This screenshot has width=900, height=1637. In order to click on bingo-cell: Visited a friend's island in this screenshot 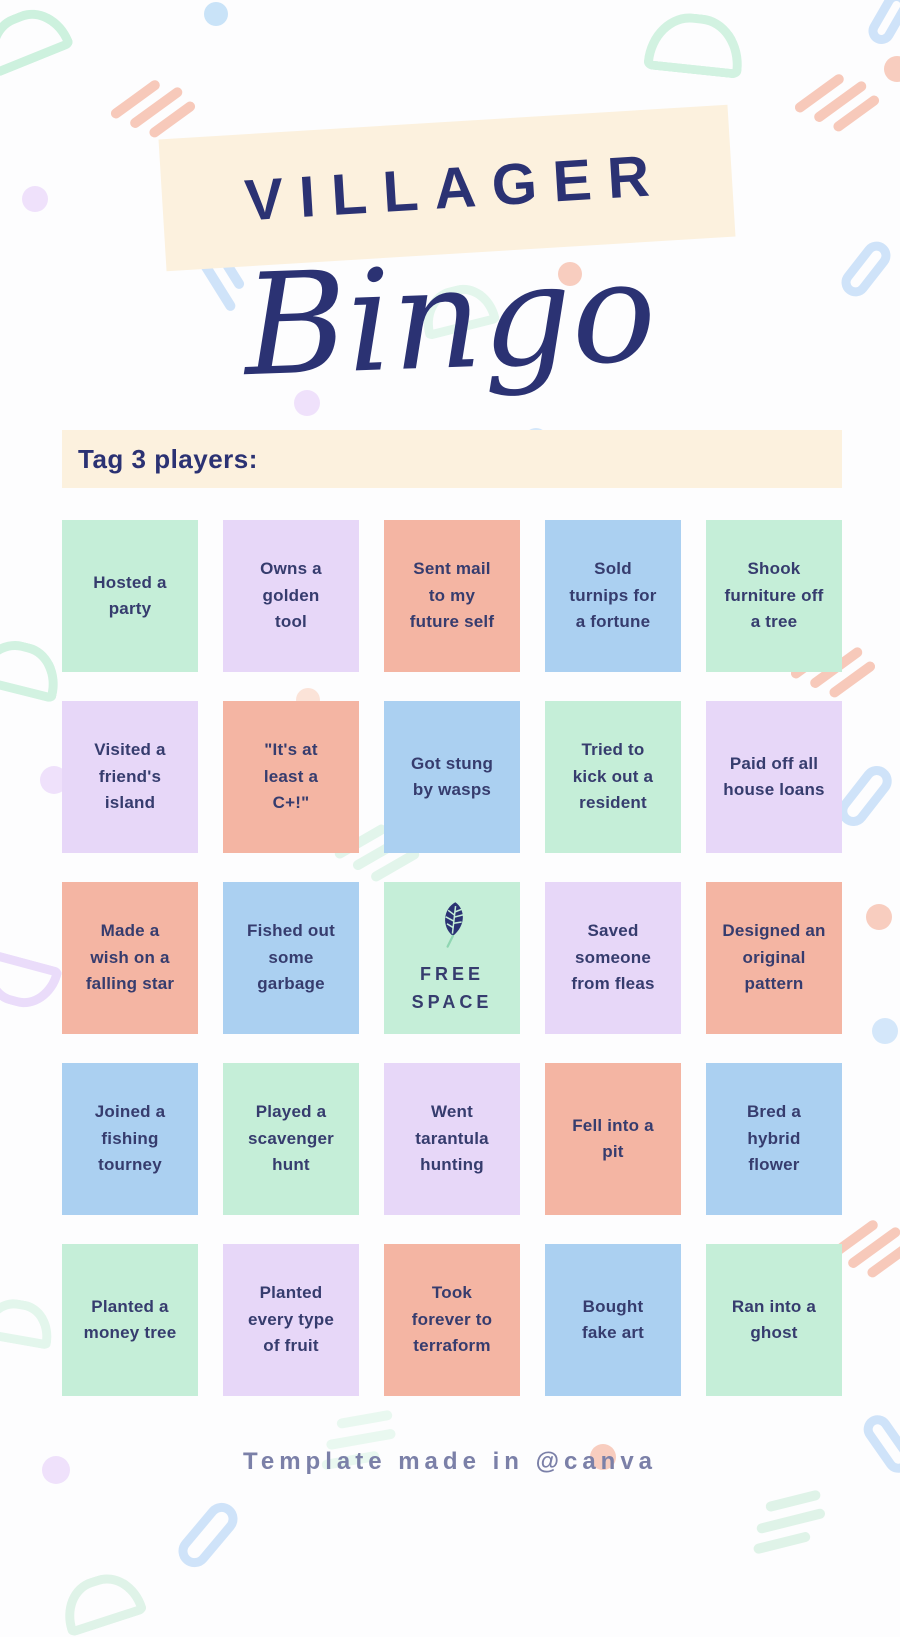, I will do `click(130, 777)`.